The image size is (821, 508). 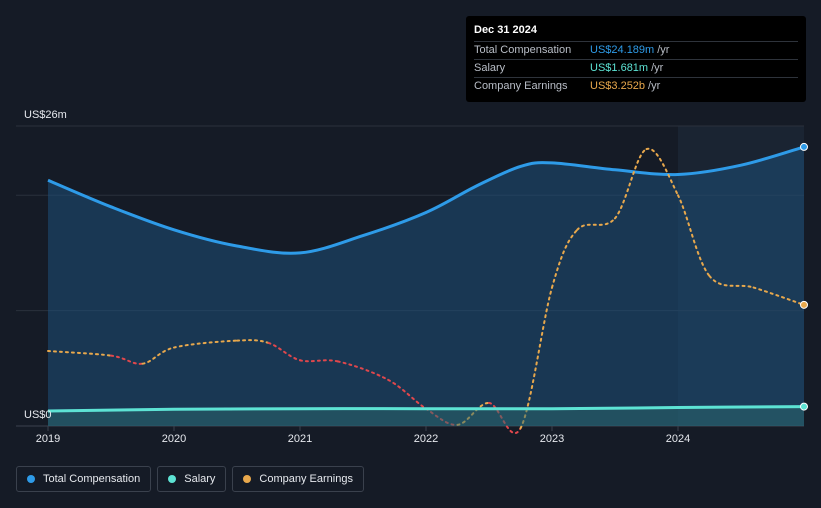 I want to click on legend-item-company-earnings: Company Earnings, so click(x=298, y=479).